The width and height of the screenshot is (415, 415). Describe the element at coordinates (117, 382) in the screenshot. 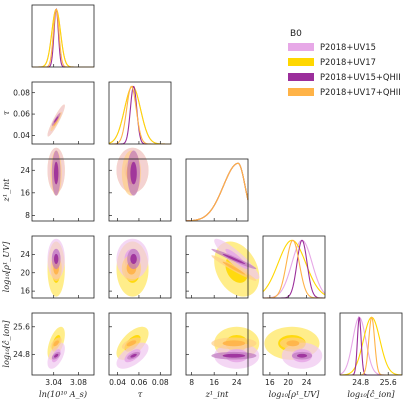

I see `xtick-label: 0.04` at that location.